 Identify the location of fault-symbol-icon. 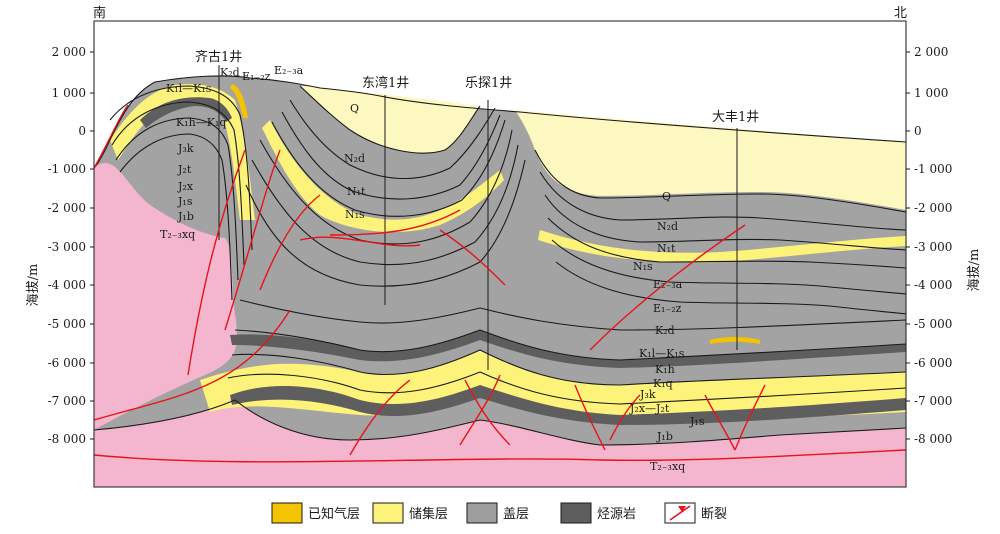
(680, 513).